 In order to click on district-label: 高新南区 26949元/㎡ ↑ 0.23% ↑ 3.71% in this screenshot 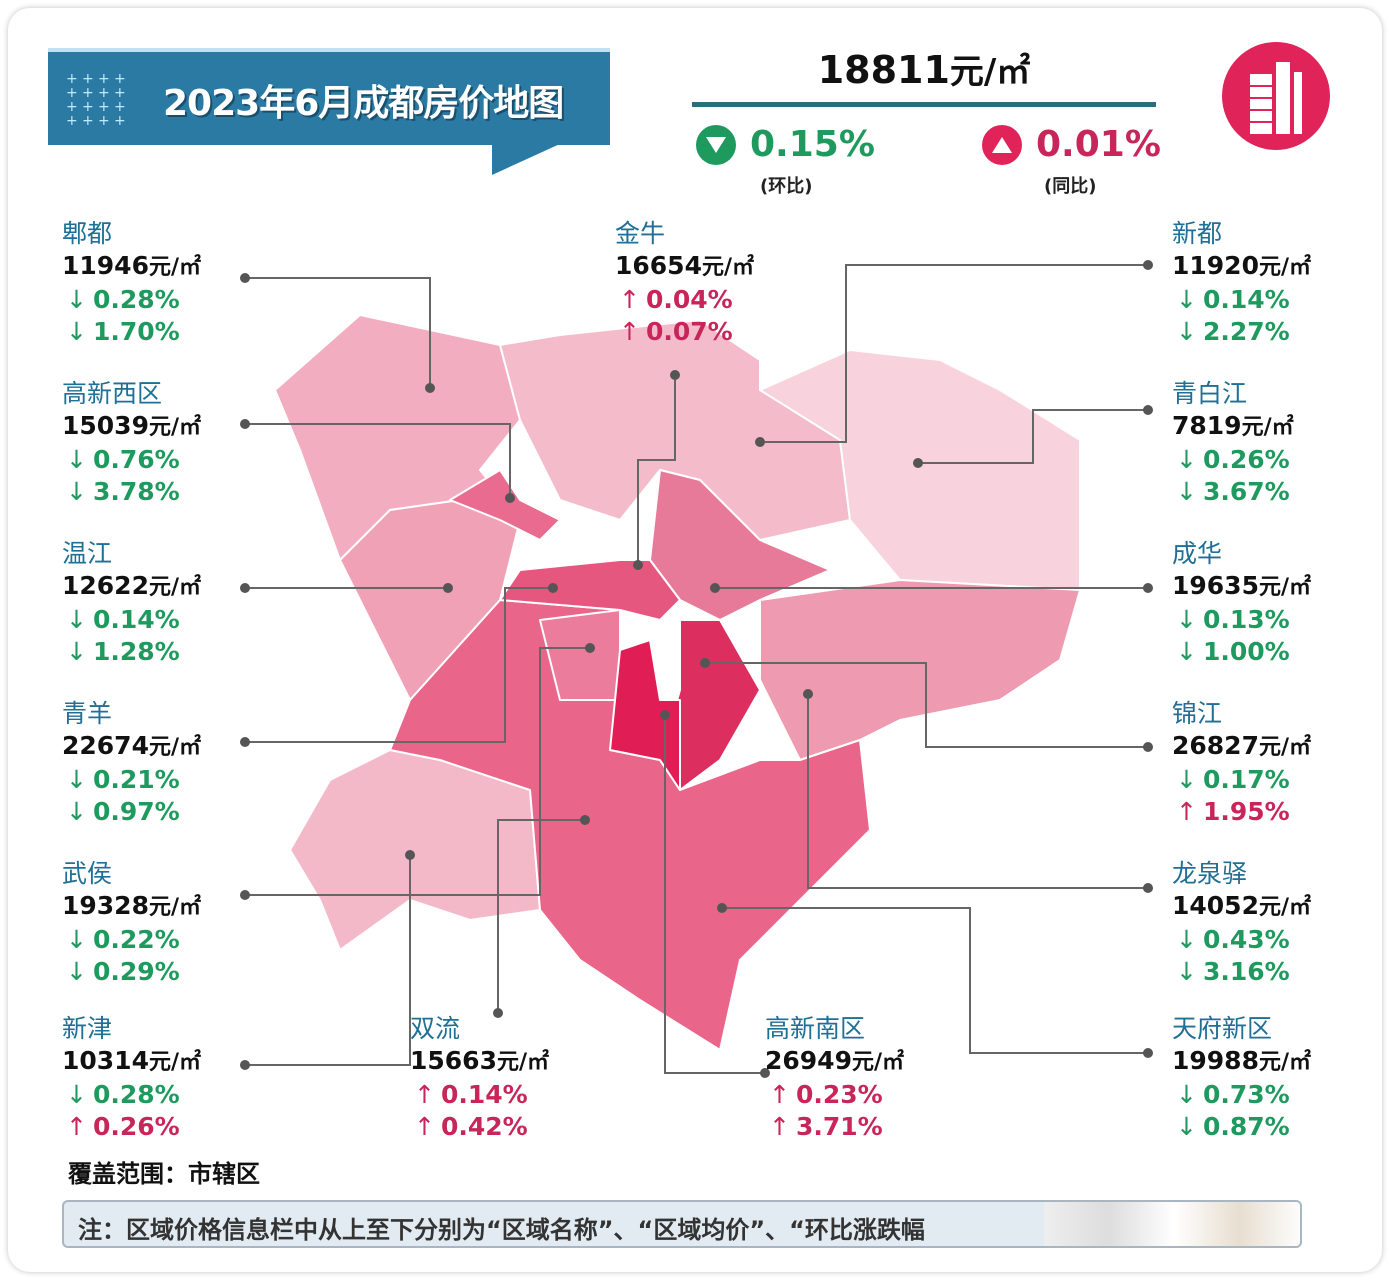, I will do `click(834, 1078)`.